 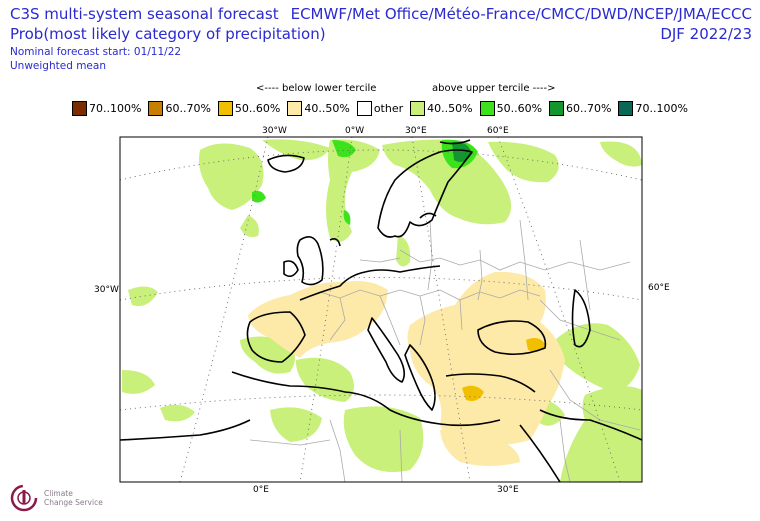 I want to click on lat-label-left: 30°W, so click(x=106, y=290).